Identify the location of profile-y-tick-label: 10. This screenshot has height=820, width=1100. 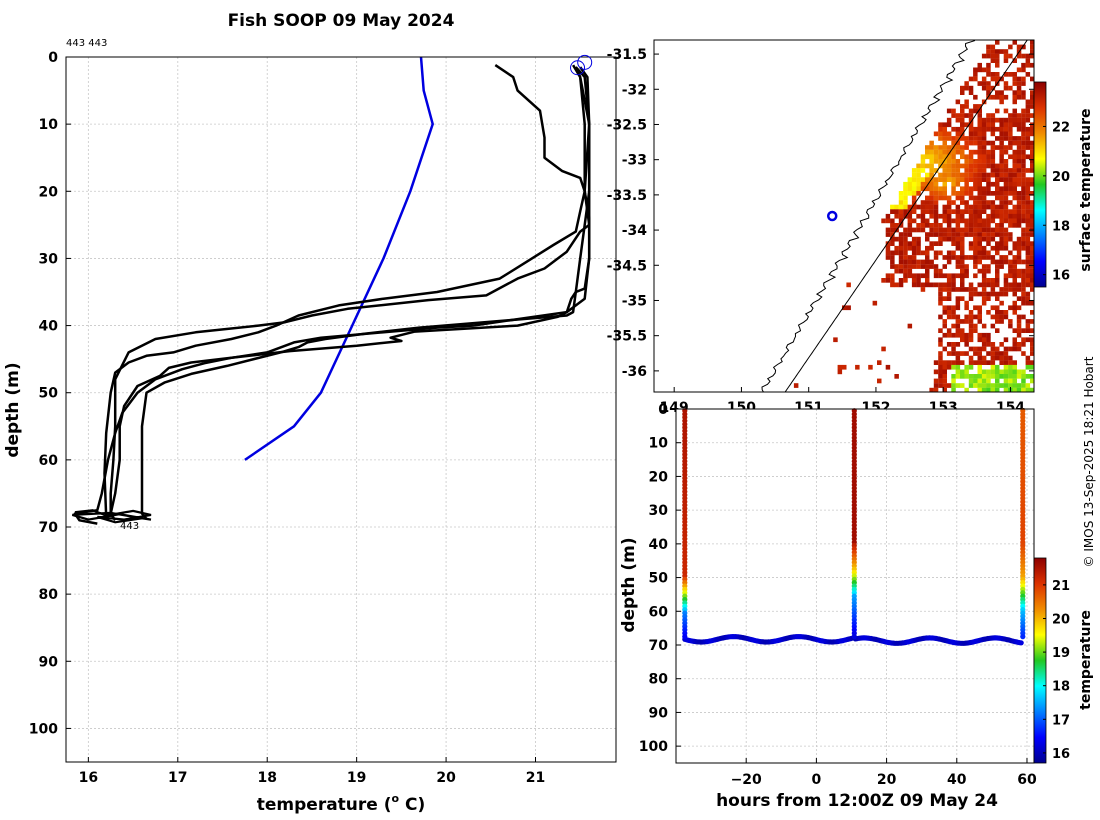
(49, 125).